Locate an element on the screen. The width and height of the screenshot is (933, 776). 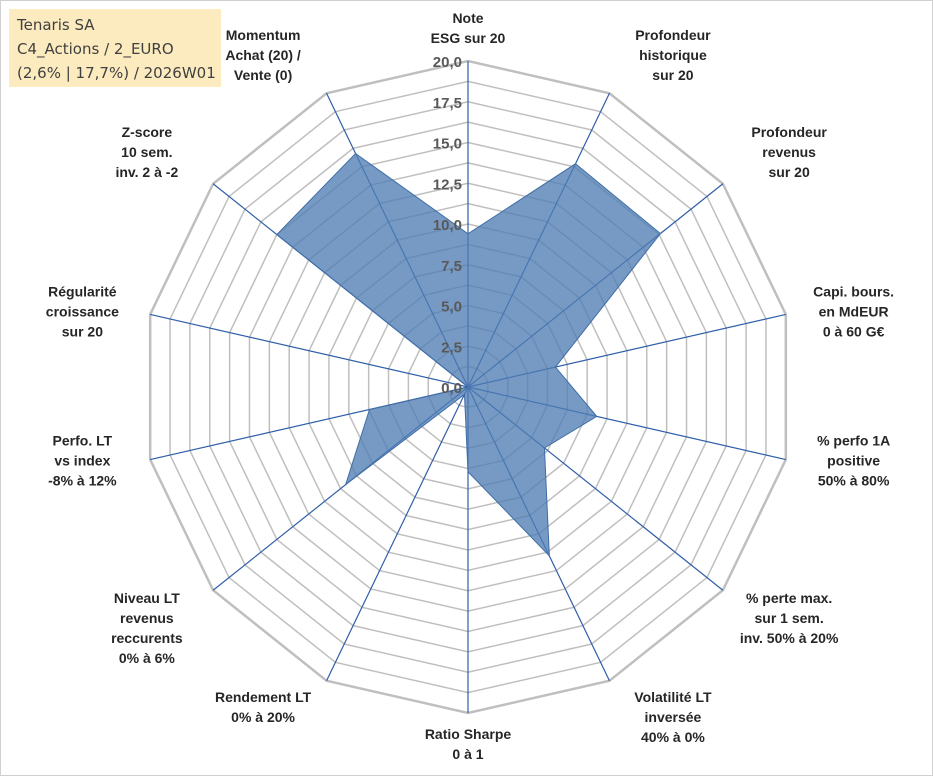
axis-label: Niveau LT revenus reccurents 0% à 6% is located at coordinates (147, 628).